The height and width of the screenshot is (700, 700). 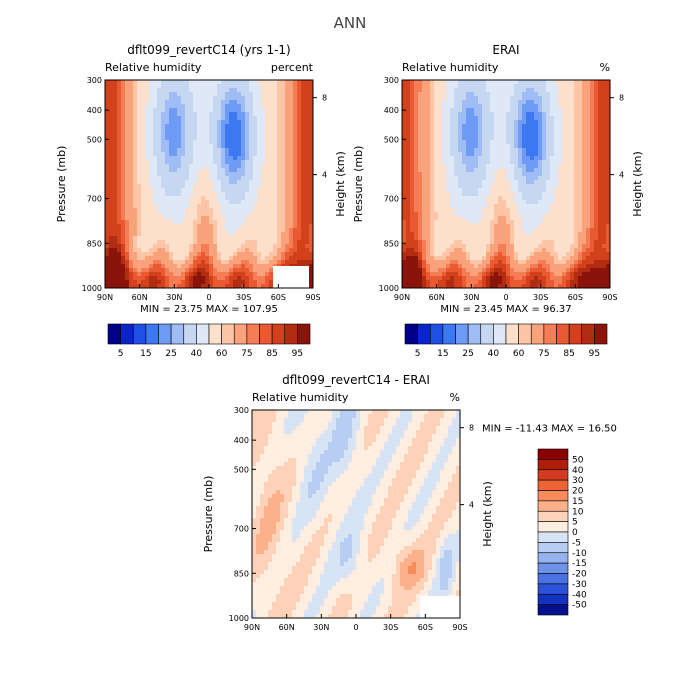 What do you see at coordinates (246, 354) in the screenshot?
I see `colorbar-label: 75` at bounding box center [246, 354].